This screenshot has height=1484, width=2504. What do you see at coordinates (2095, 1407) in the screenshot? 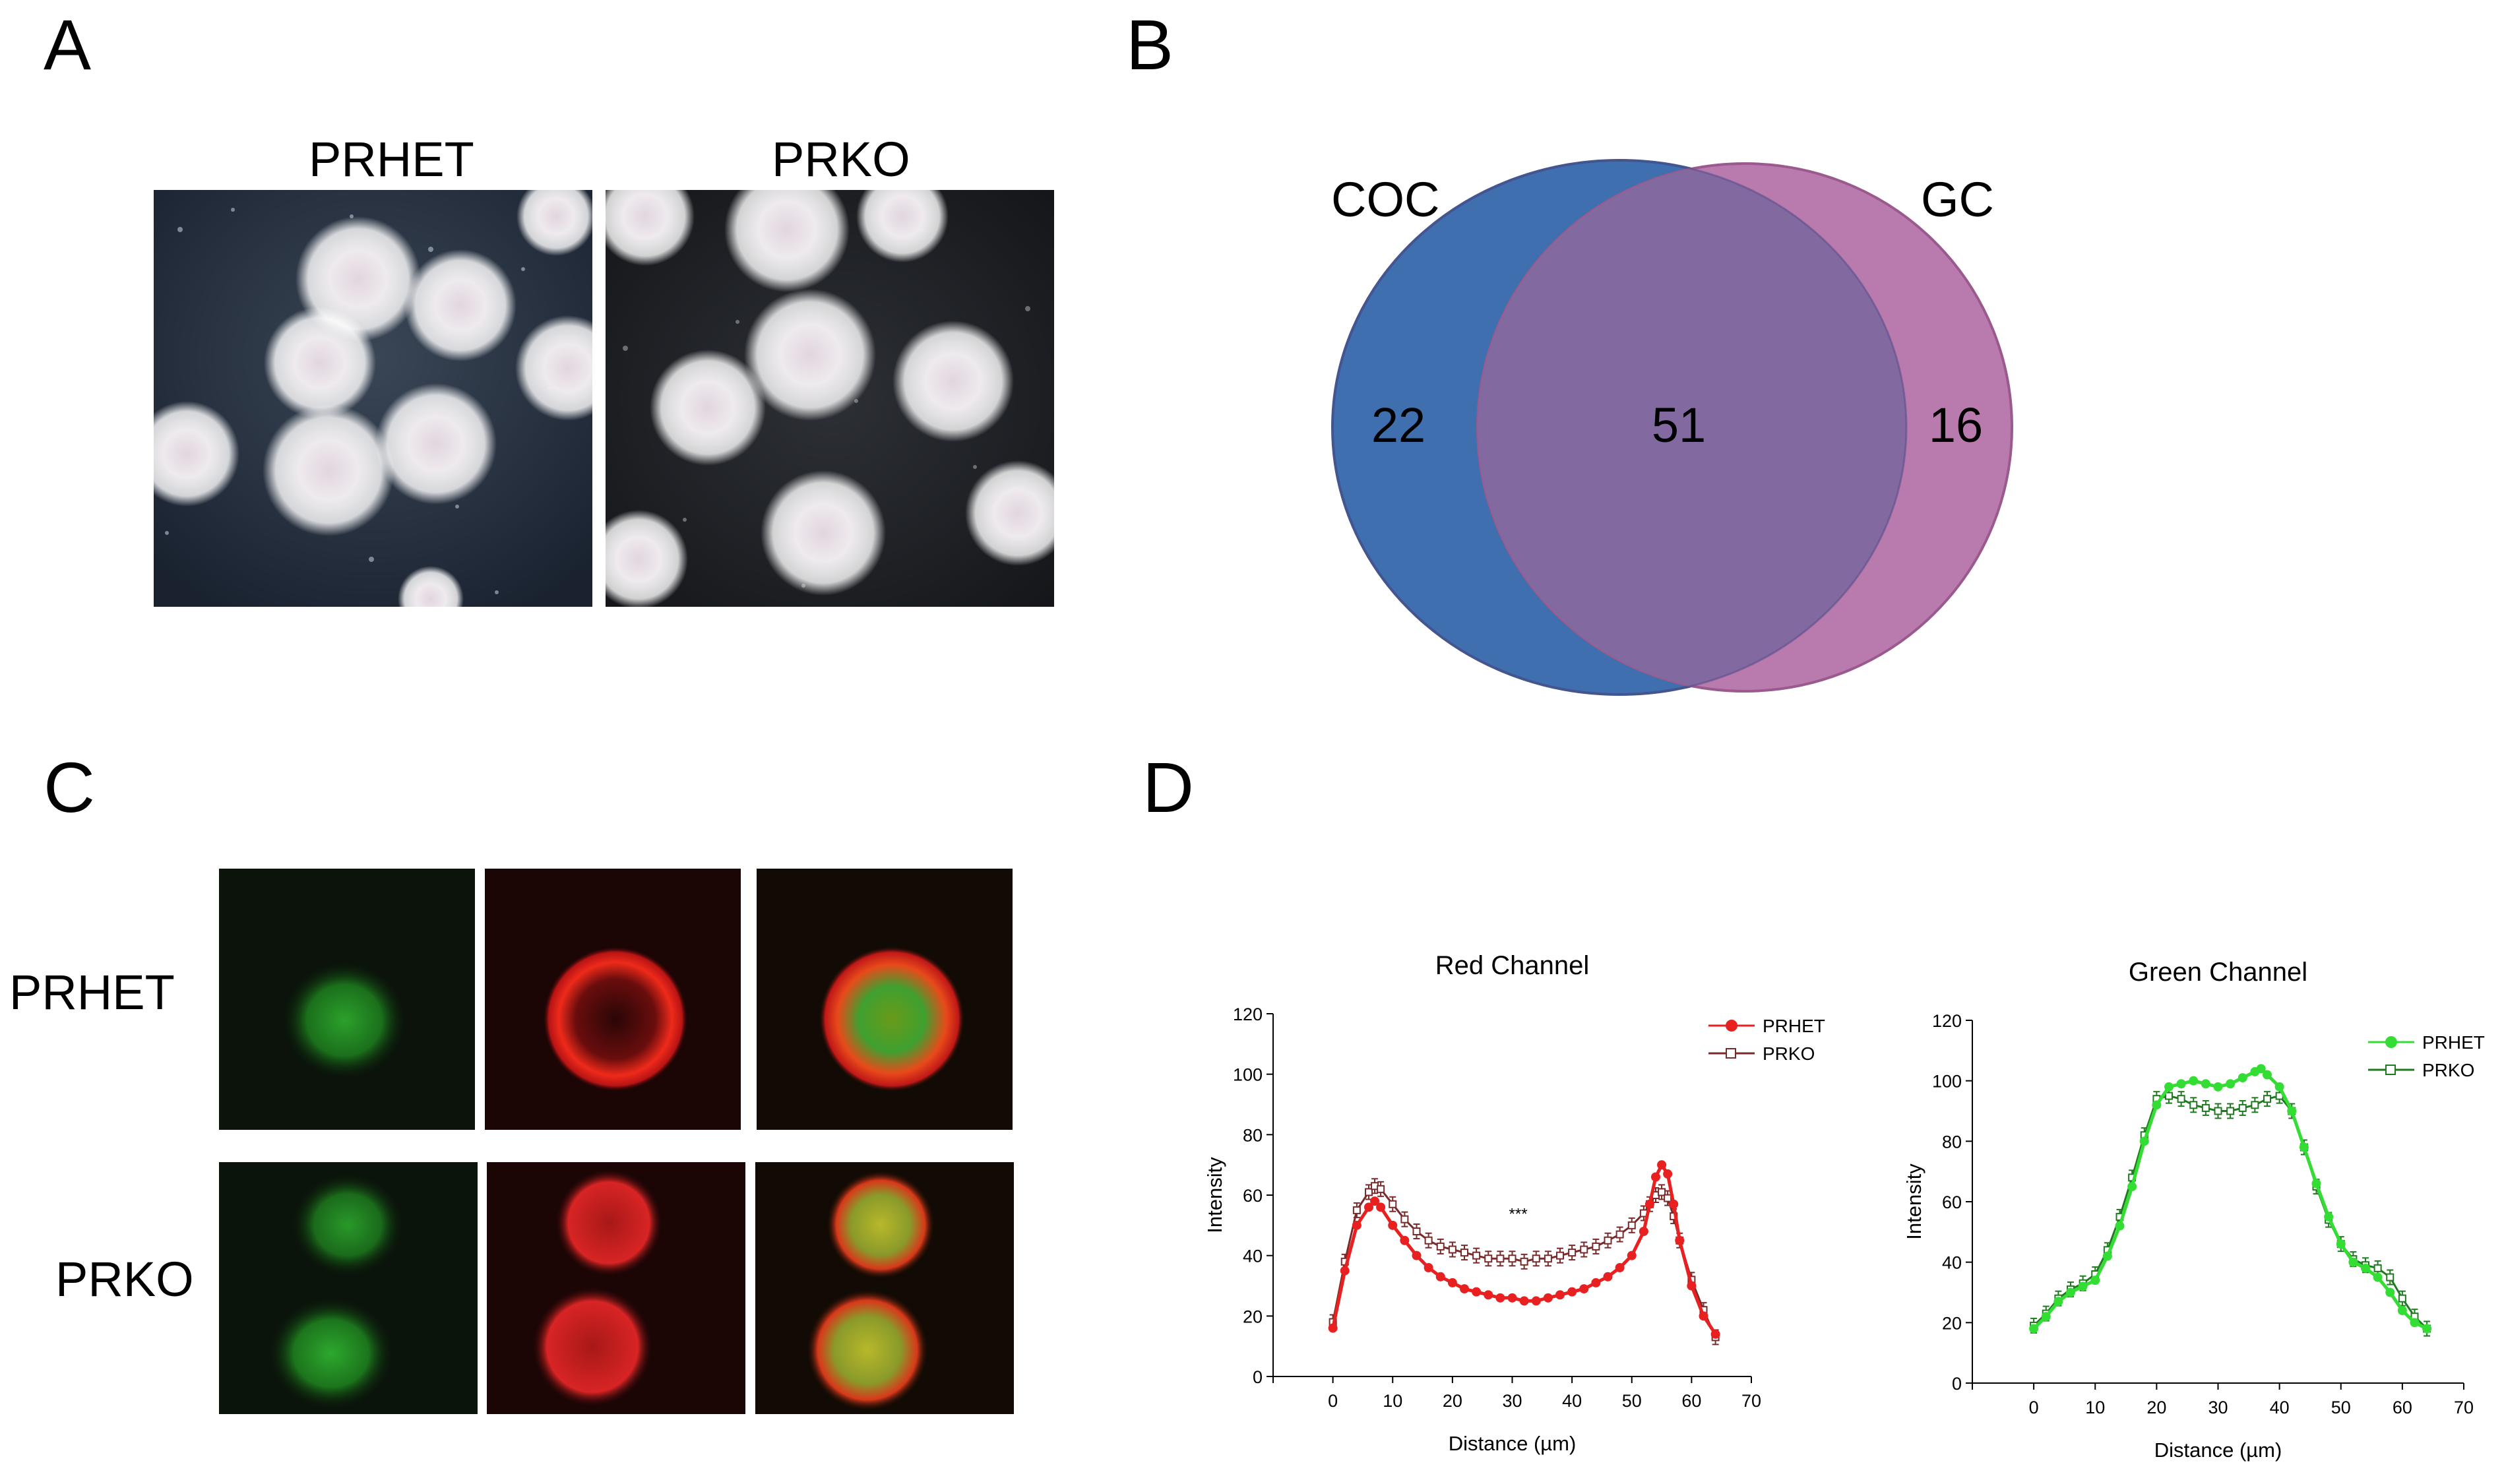
I see `chart-1-x-tick-label: 10` at bounding box center [2095, 1407].